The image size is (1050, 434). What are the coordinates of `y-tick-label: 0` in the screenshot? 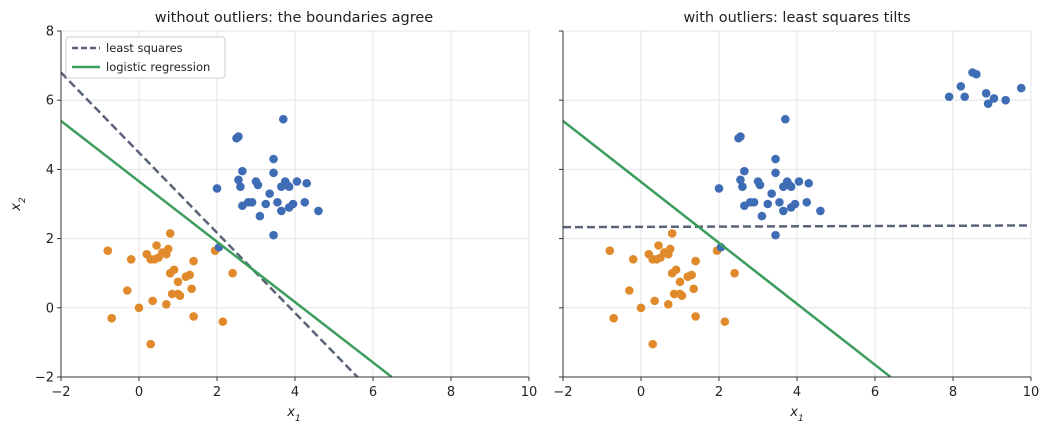 It's located at (50, 308).